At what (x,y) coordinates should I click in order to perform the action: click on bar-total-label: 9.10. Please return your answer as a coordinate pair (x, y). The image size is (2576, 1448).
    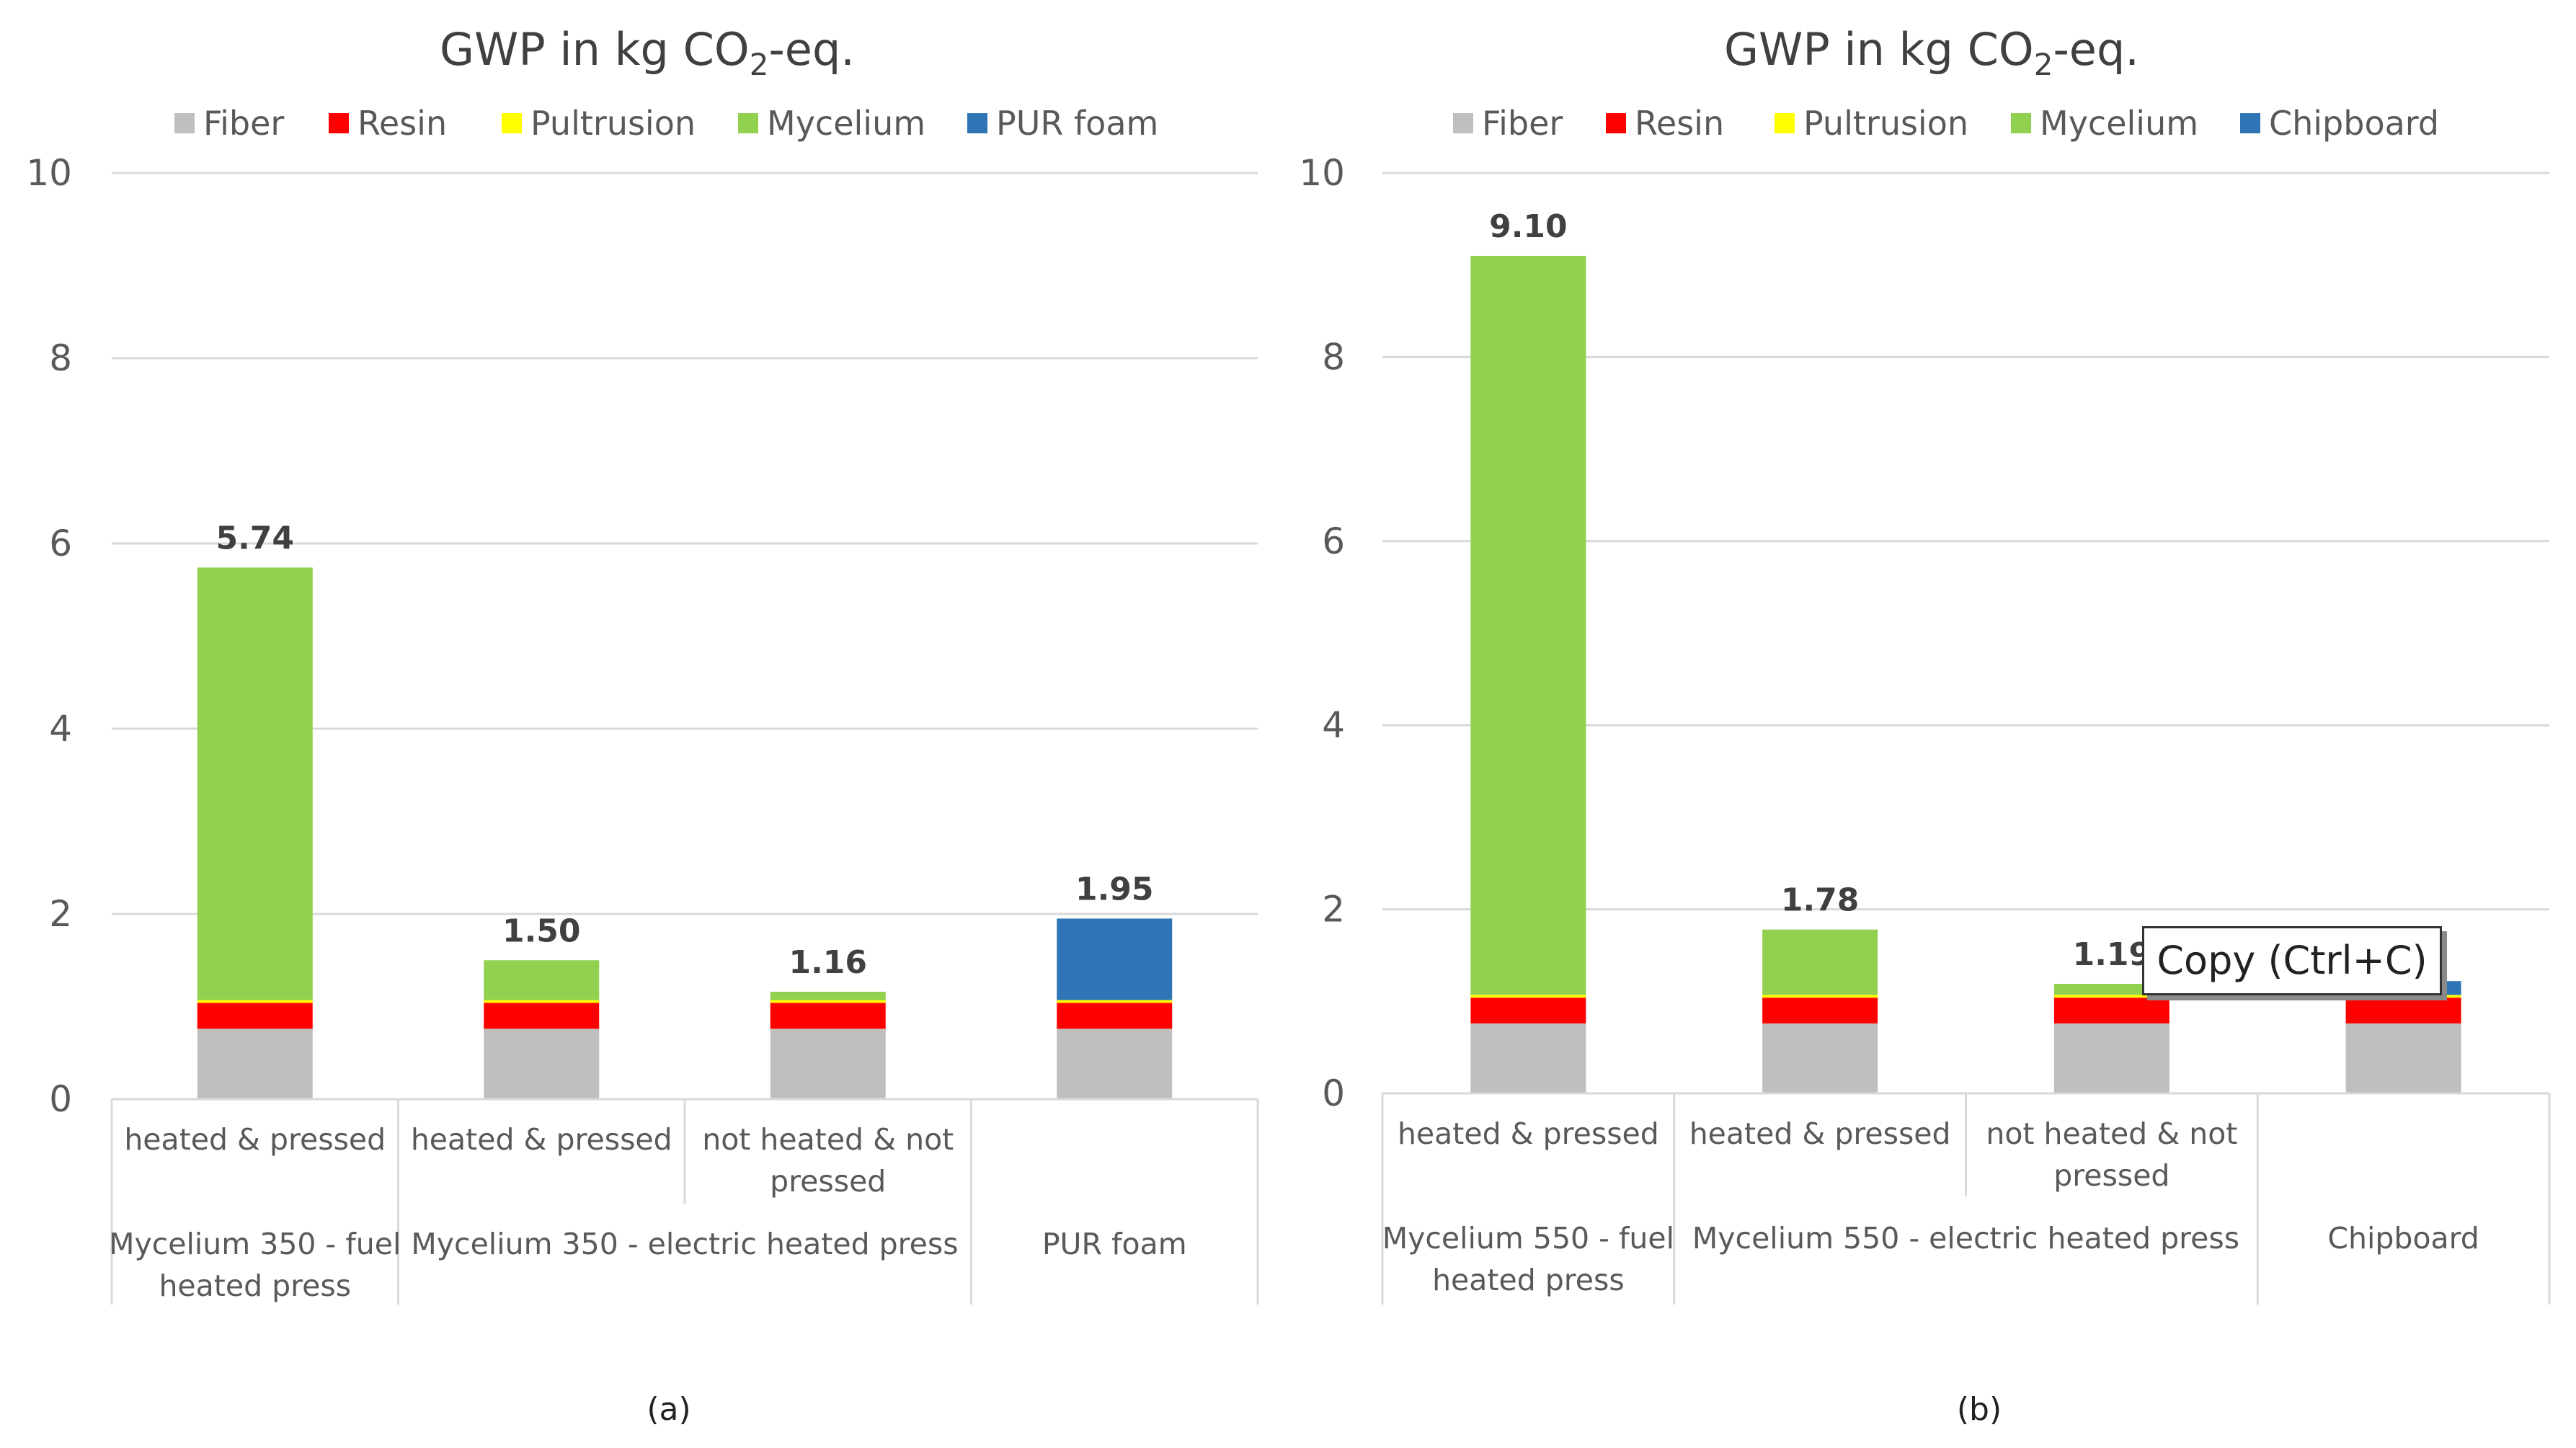
    Looking at the image, I should click on (1528, 227).